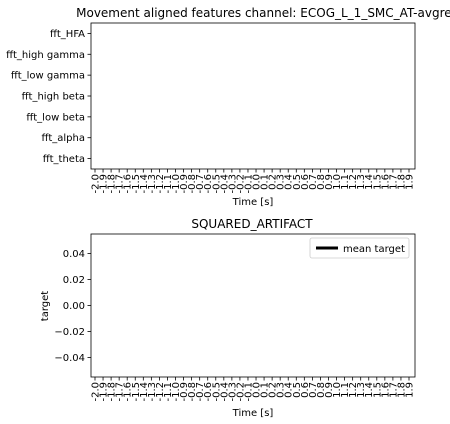 The height and width of the screenshot is (424, 450). Describe the element at coordinates (48, 76) in the screenshot. I see `chart1-y-tick-label: fft_low gamma` at that location.